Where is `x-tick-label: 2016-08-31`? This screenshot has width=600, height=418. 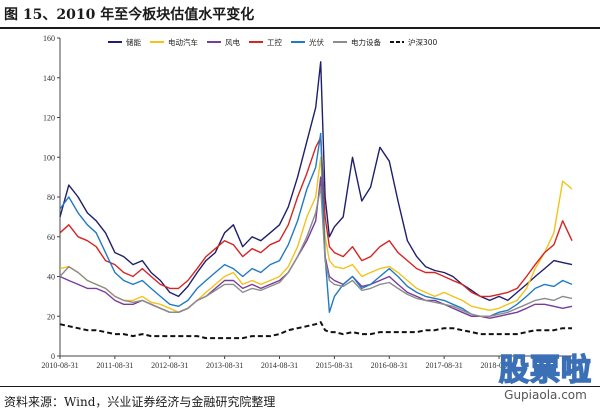
x-tick-label: 2016-08-31 is located at coordinates (389, 365).